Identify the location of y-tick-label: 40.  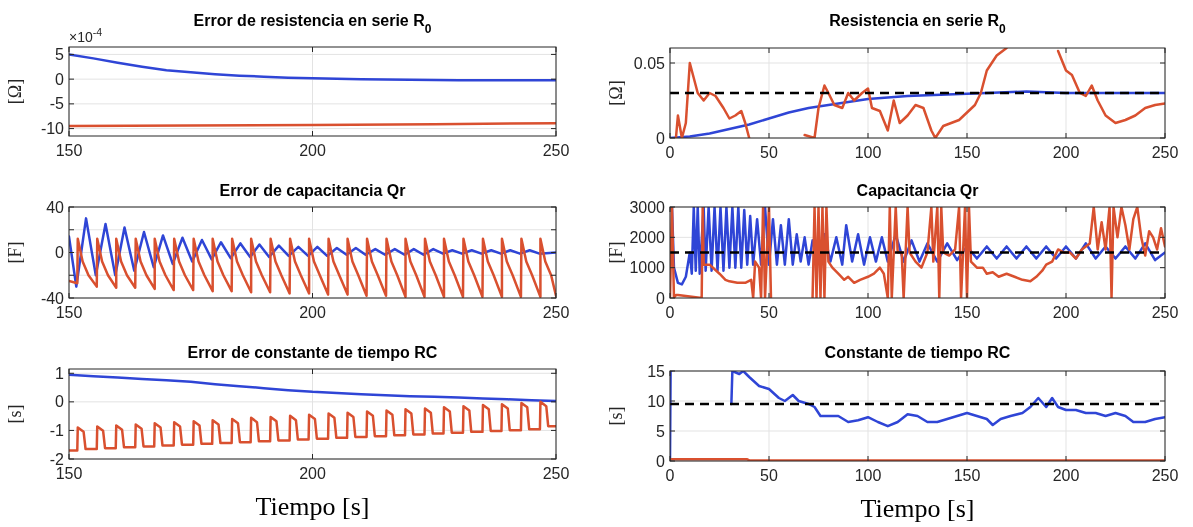
(55, 207).